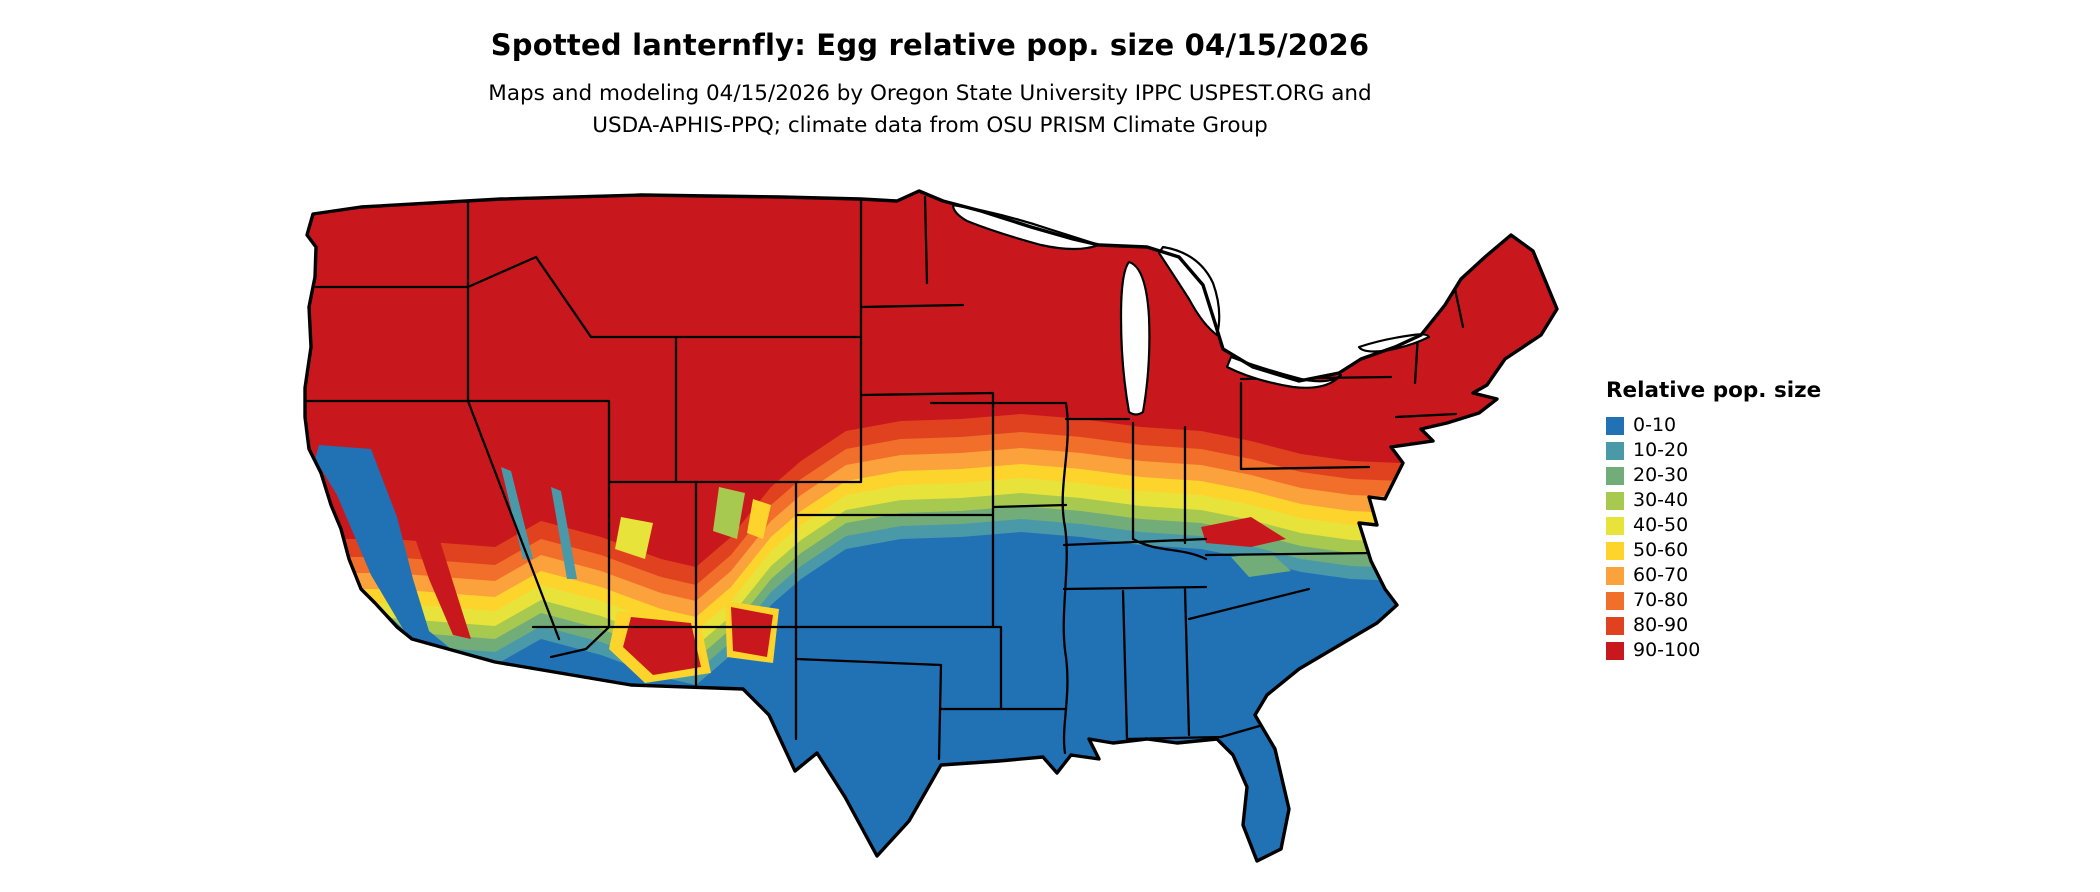 The height and width of the screenshot is (892, 2100). What do you see at coordinates (662, 646) in the screenshot?
I see `arizona-highlands-patch` at bounding box center [662, 646].